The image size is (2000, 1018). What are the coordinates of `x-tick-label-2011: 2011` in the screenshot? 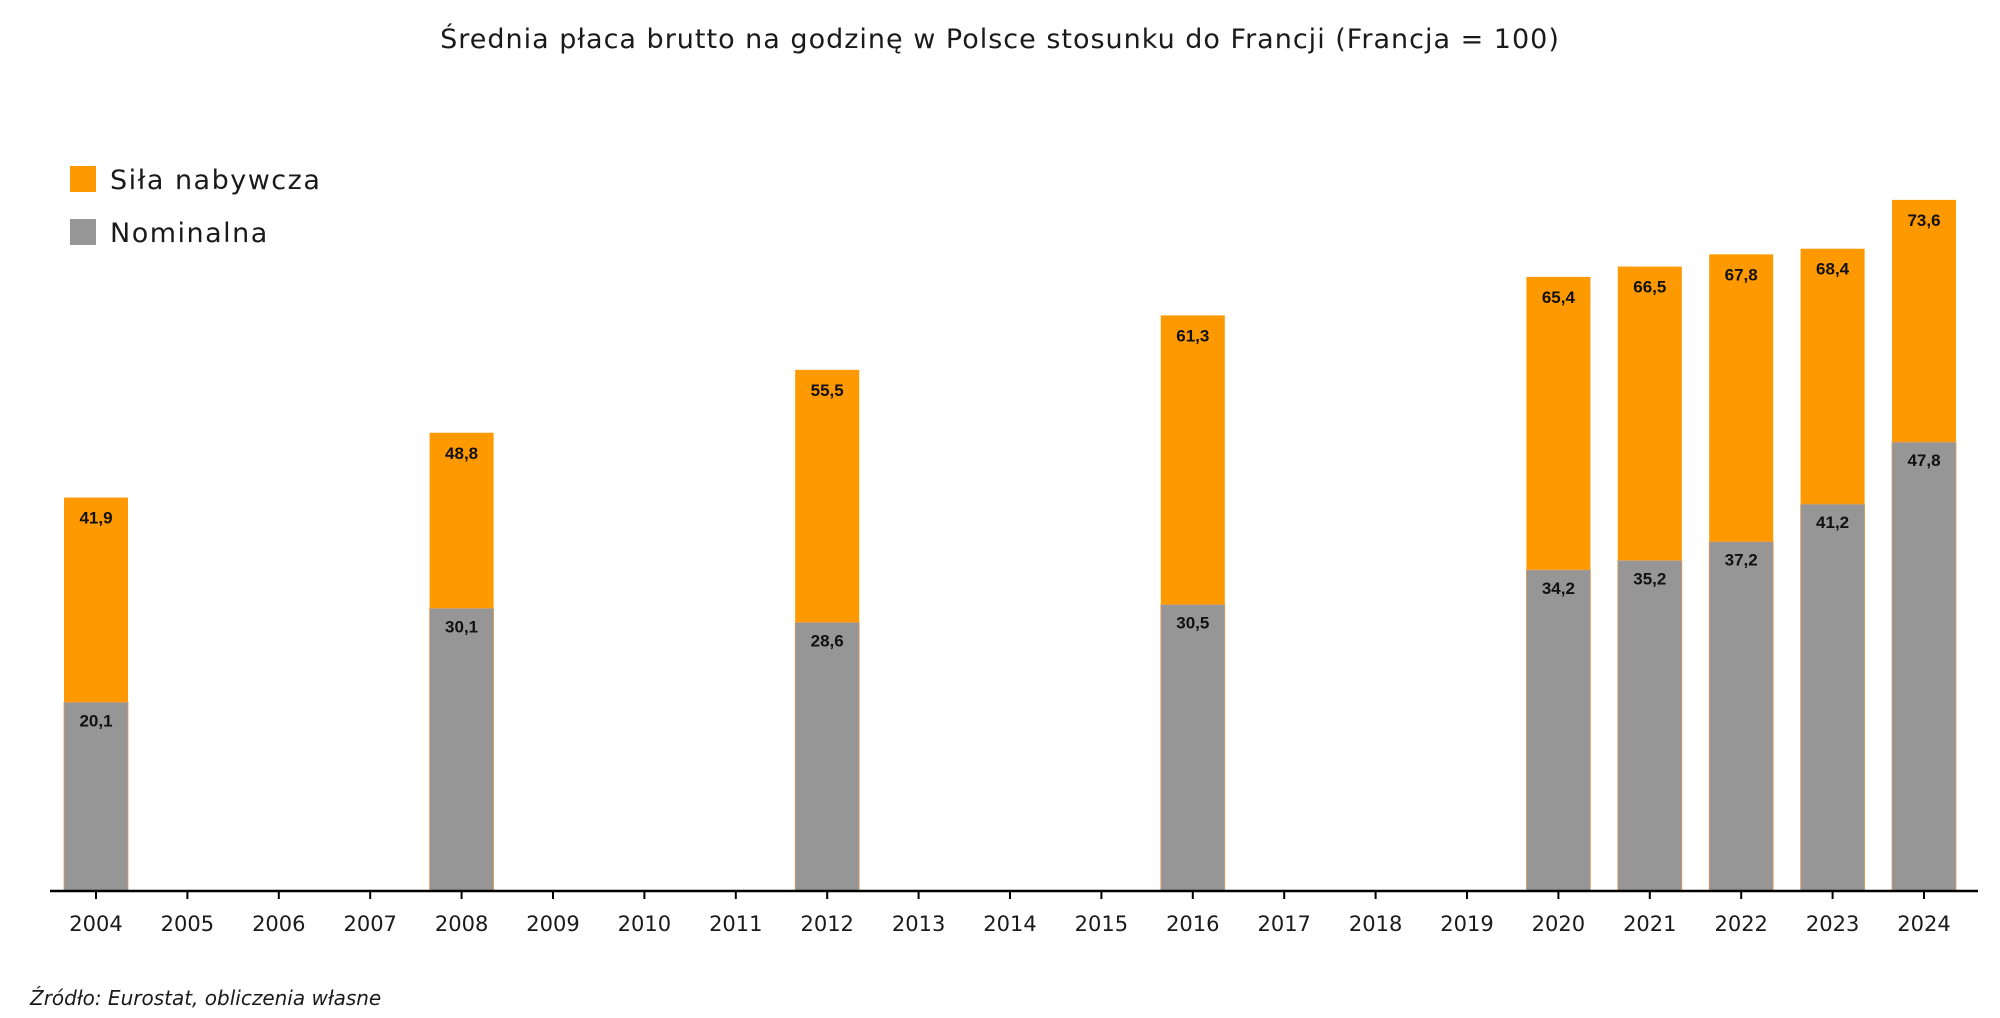 It's located at (735, 924).